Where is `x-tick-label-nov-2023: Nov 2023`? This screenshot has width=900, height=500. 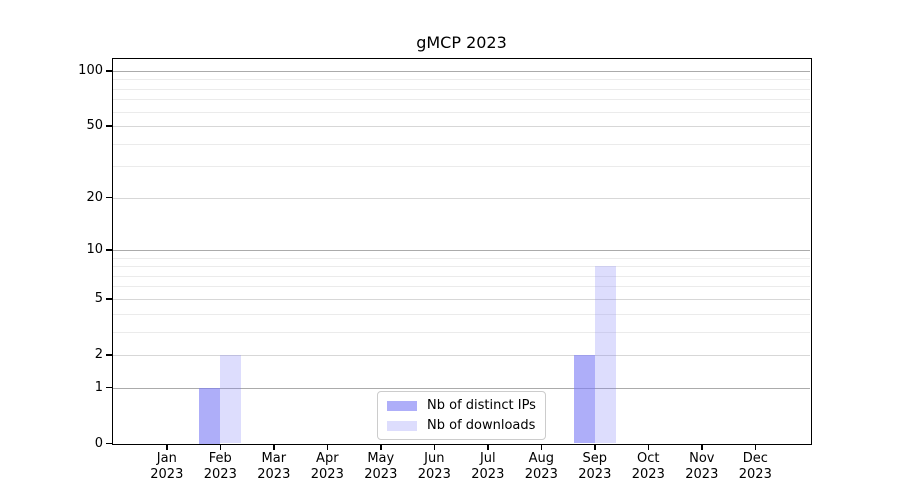 x-tick-label-nov-2023: Nov 2023 is located at coordinates (702, 466).